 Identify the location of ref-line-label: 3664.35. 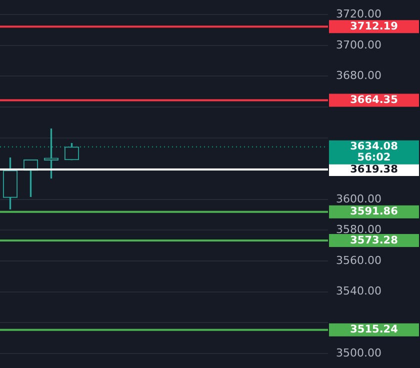
(374, 100).